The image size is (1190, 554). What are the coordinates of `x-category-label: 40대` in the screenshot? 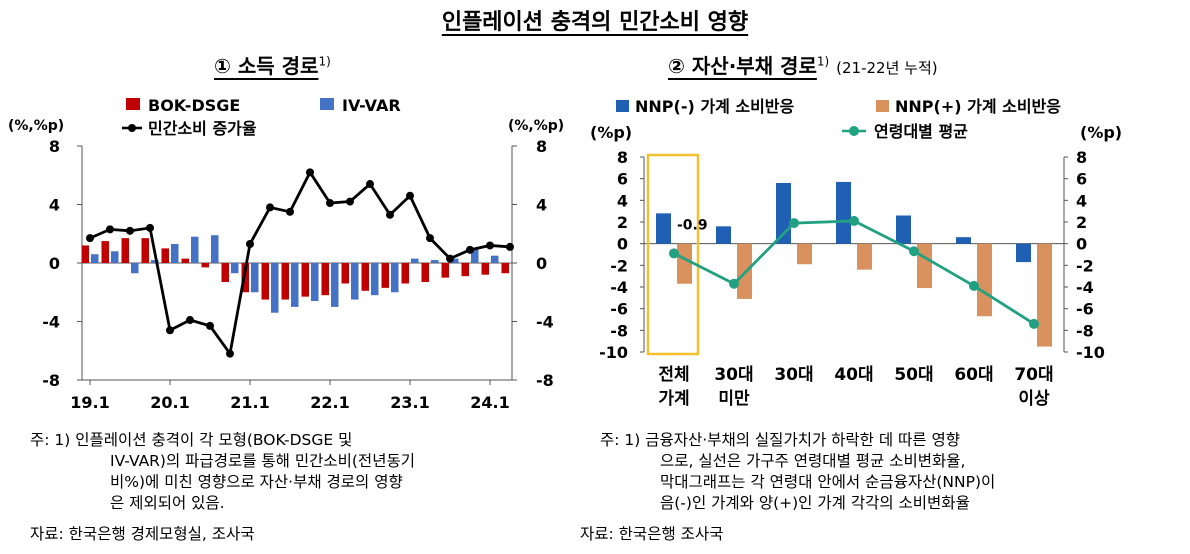 It's located at (853, 375).